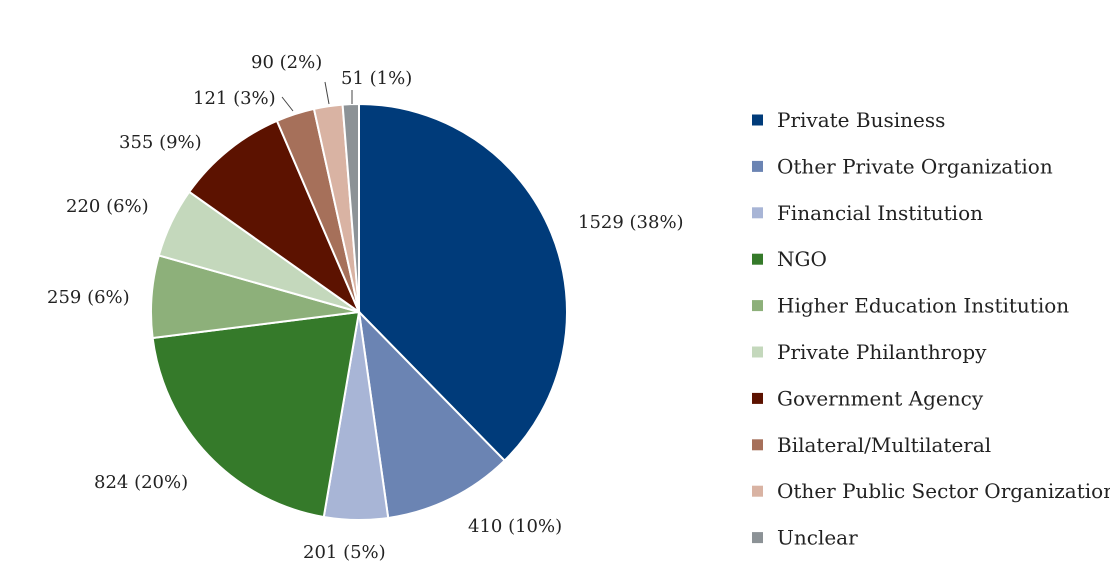 The width and height of the screenshot is (1110, 569). Describe the element at coordinates (317, 96) in the screenshot. I see `pie-leader-lines` at that location.